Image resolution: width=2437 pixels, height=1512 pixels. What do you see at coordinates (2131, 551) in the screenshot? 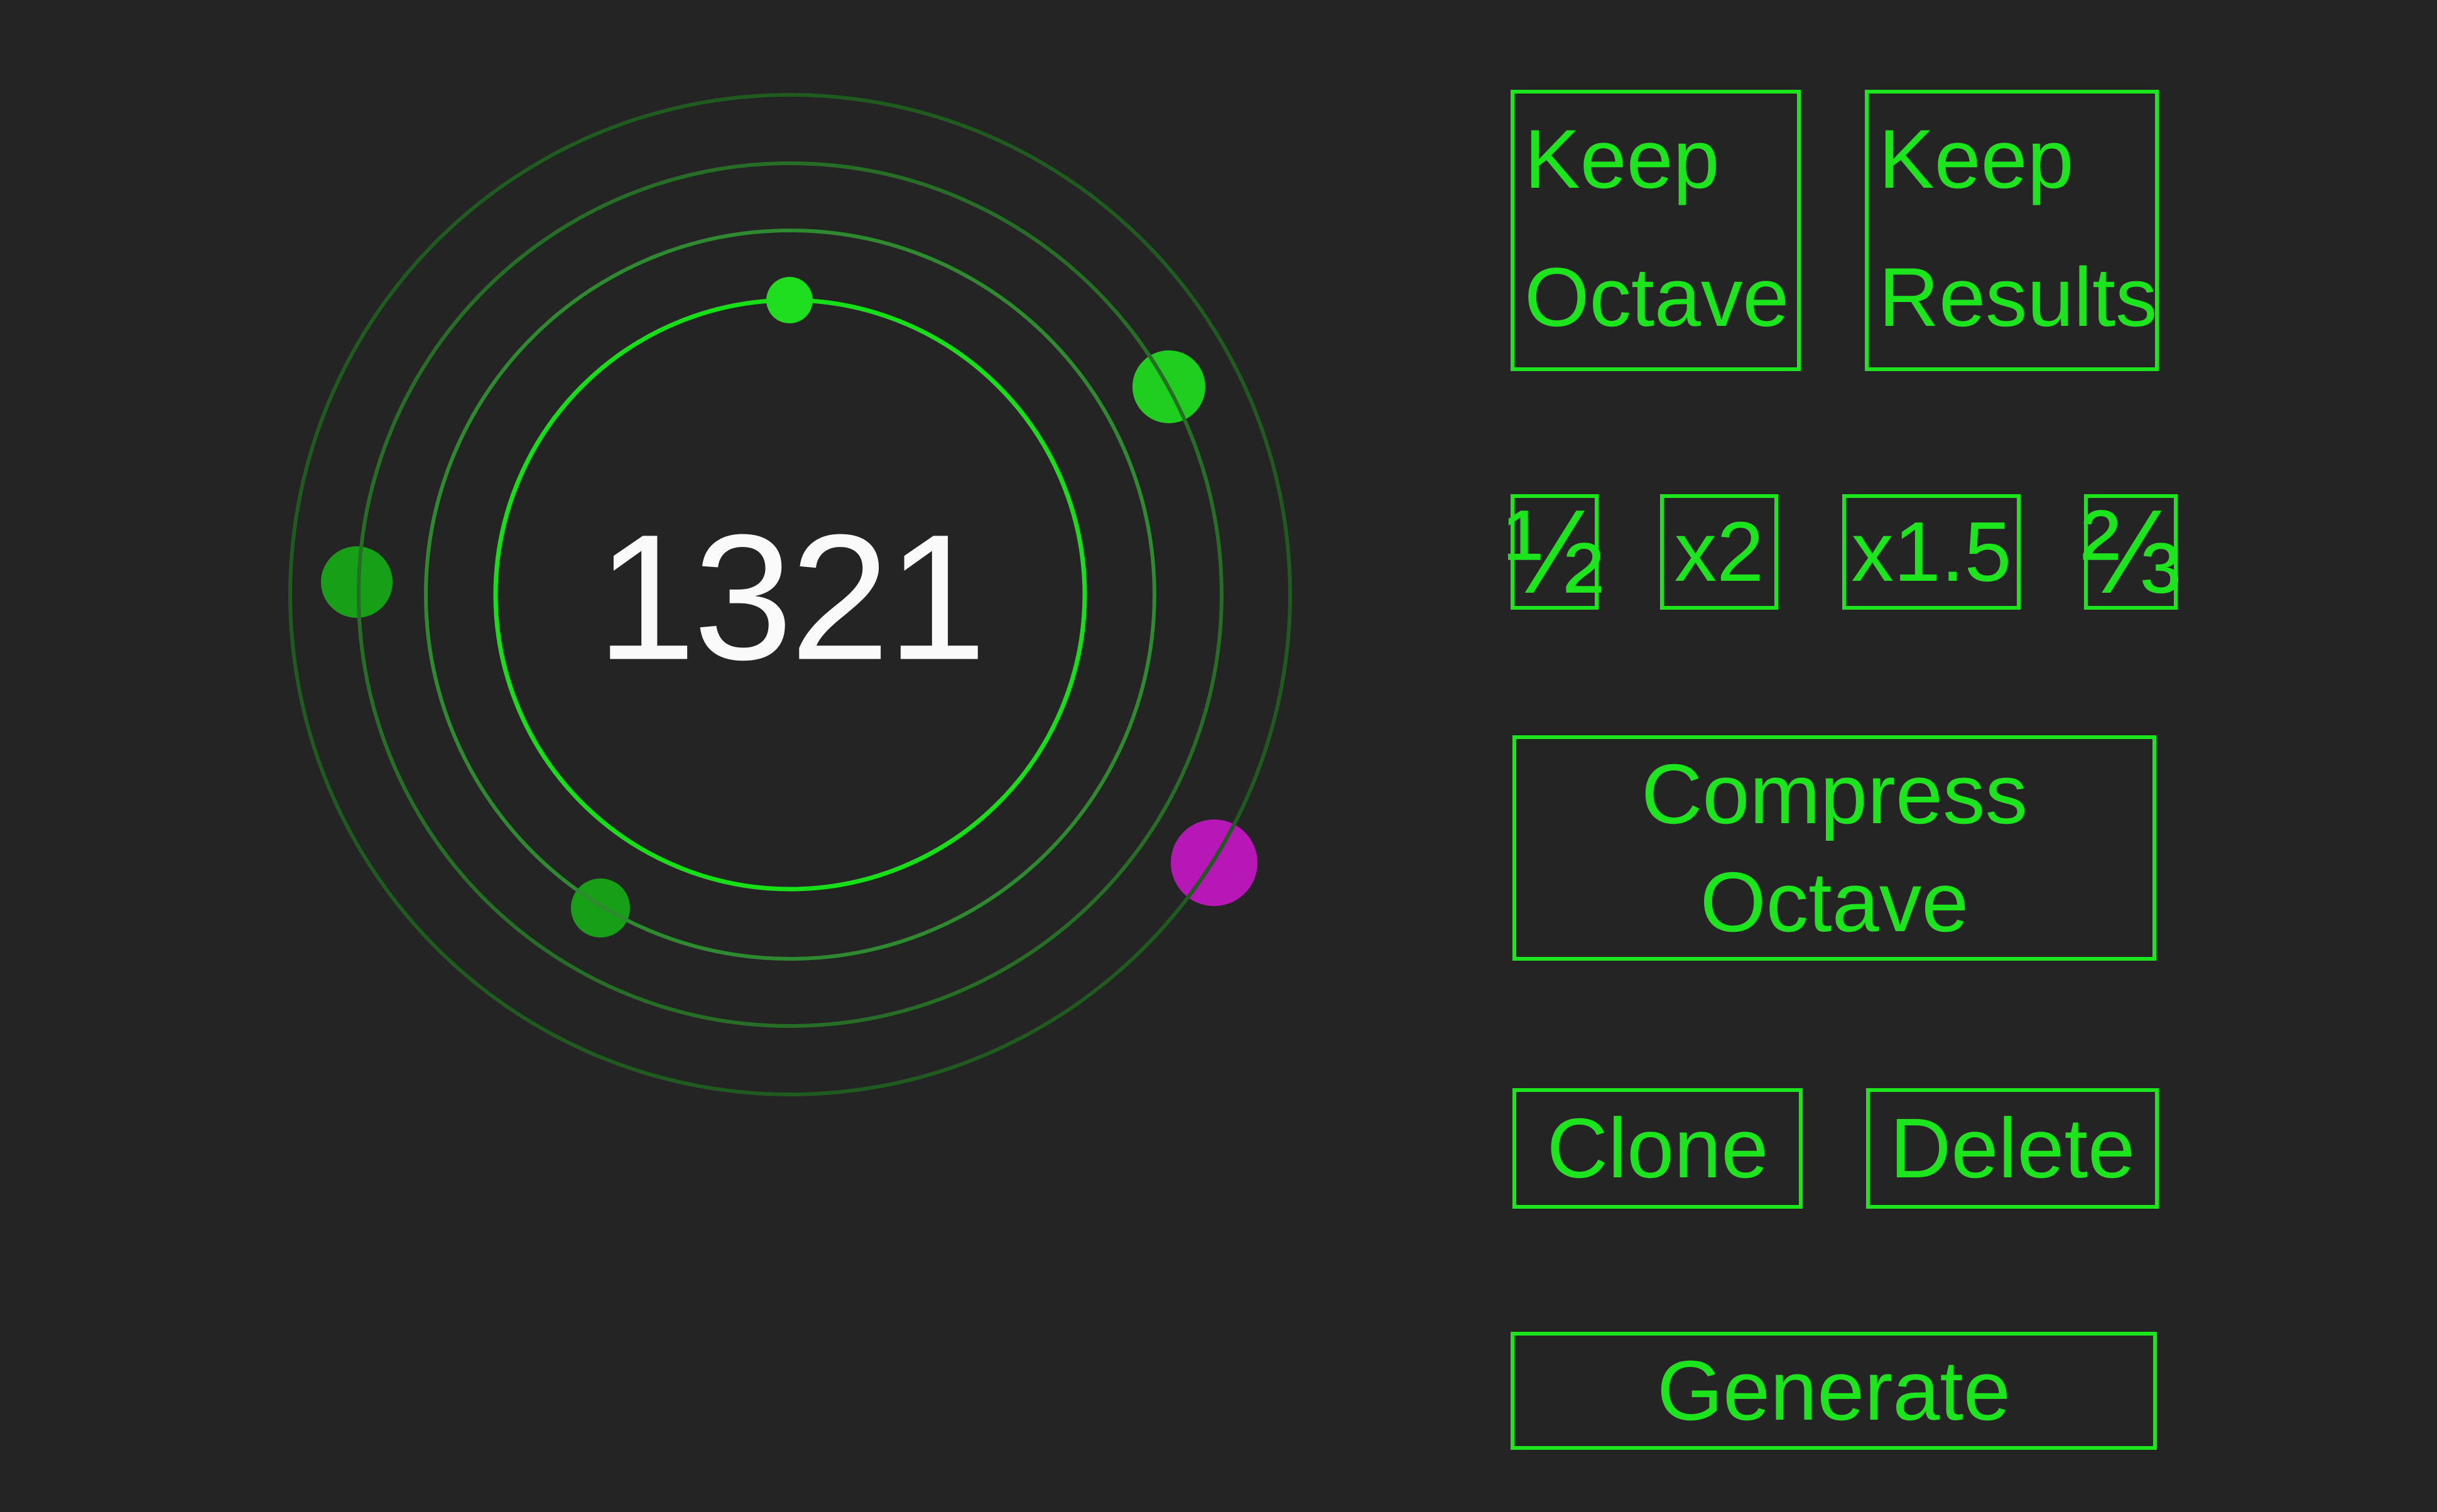
I see `multiply-two-thirds-button: ⅔` at bounding box center [2131, 551].